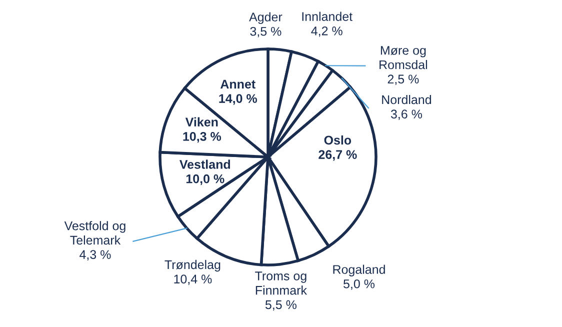 This screenshot has width=562, height=327. I want to click on data-label: 2,5 %, so click(403, 80).